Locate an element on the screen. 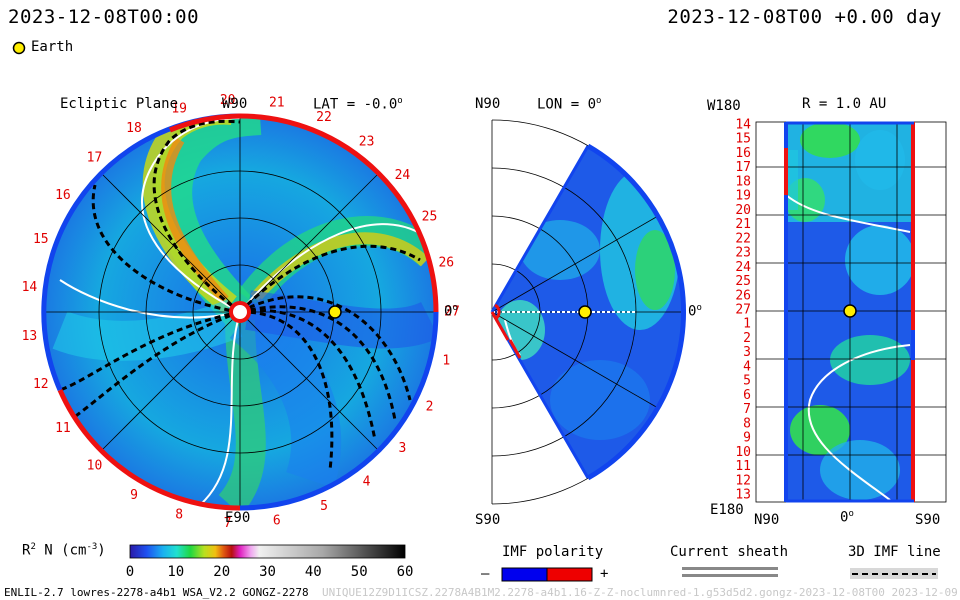 Image resolution: width=960 pixels, height=600 pixels. colorbar-tick: 0 is located at coordinates (130, 572).